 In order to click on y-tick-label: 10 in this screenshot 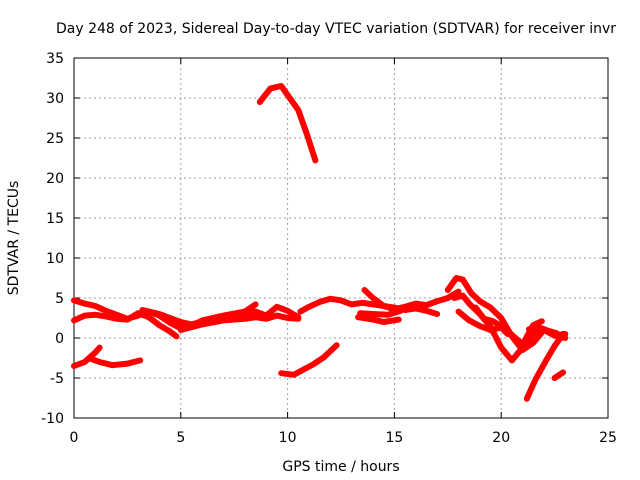, I will do `click(55, 259)`.